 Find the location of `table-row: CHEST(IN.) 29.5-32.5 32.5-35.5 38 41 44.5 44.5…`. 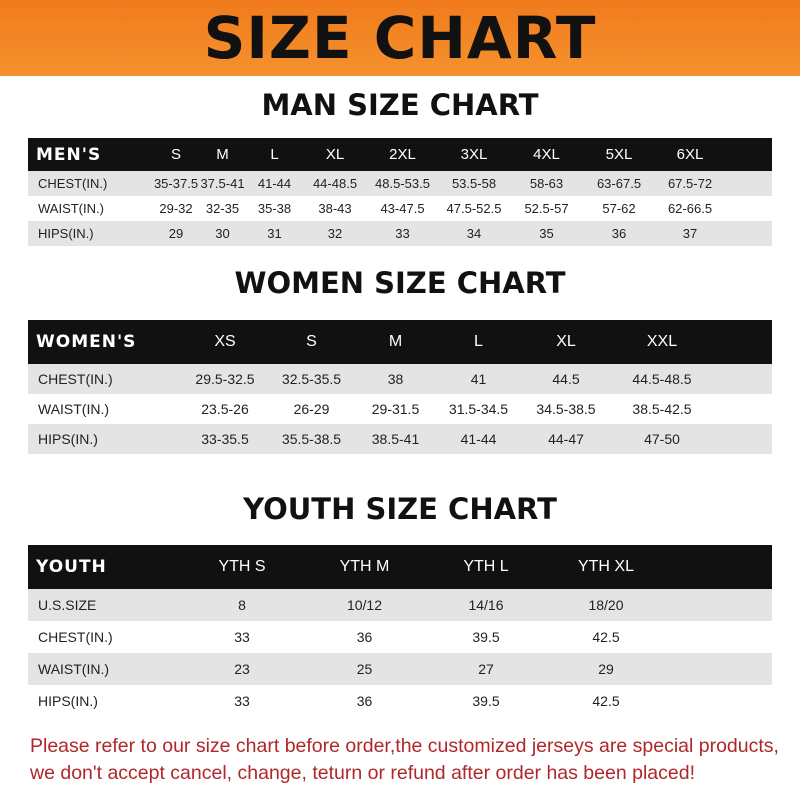

table-row: CHEST(IN.) 29.5-32.5 32.5-35.5 38 41 44.5 44.5… is located at coordinates (400, 379).